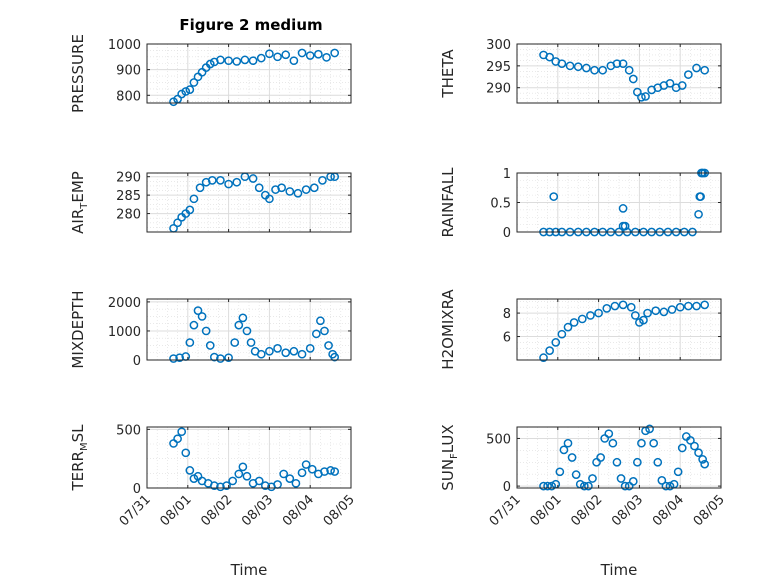 The width and height of the screenshot is (778, 583). What do you see at coordinates (78, 73) in the screenshot?
I see `y-axis-label: PRESSURE` at bounding box center [78, 73].